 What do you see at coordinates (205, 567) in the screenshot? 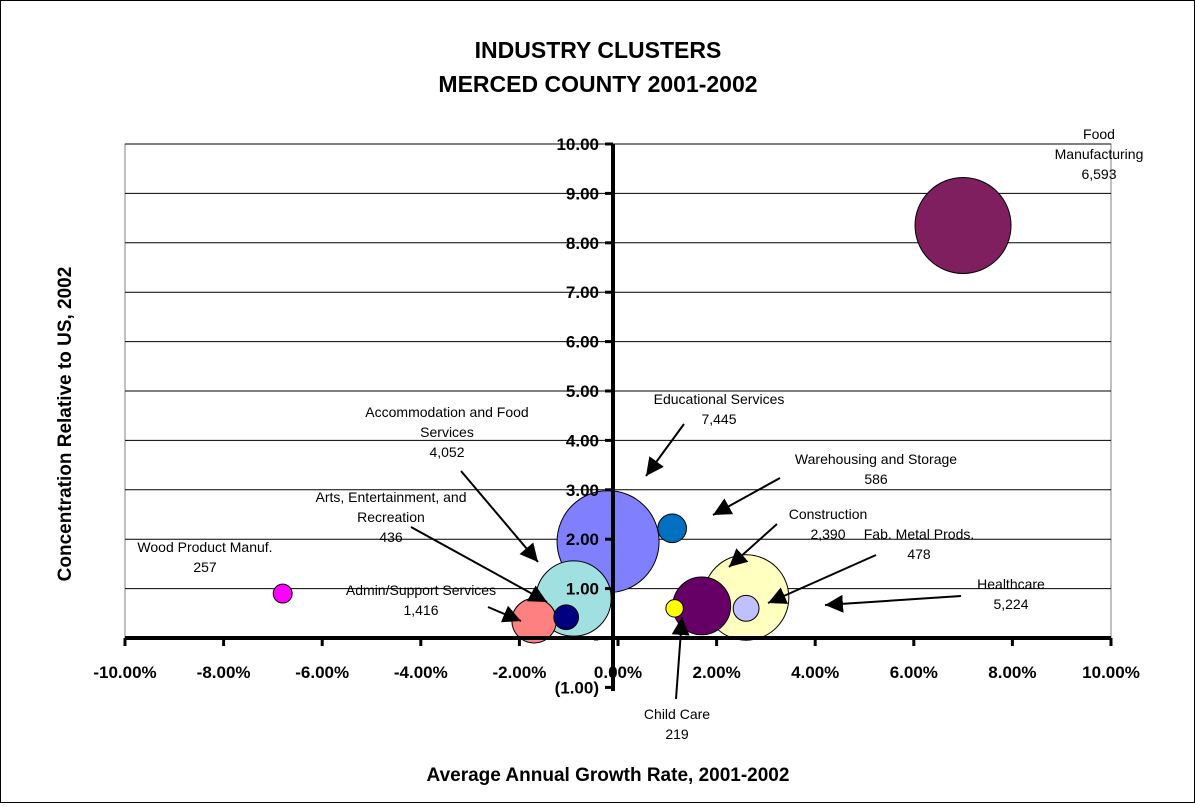
I see `data-label-line: 257` at bounding box center [205, 567].